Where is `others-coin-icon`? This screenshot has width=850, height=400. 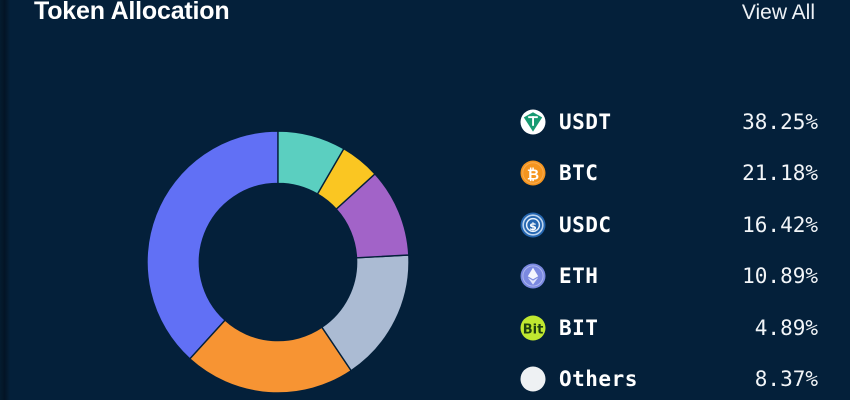
others-coin-icon is located at coordinates (533, 379).